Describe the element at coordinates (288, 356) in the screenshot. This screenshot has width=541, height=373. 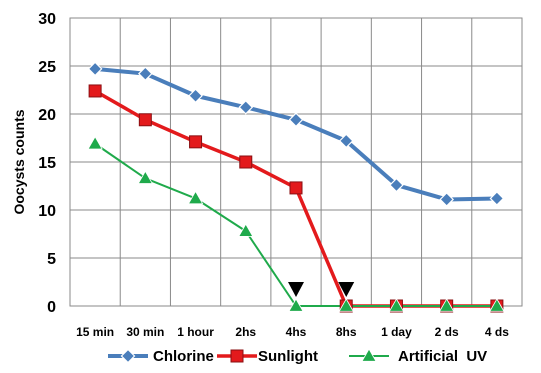
I see `legend-label: Sunlight` at that location.